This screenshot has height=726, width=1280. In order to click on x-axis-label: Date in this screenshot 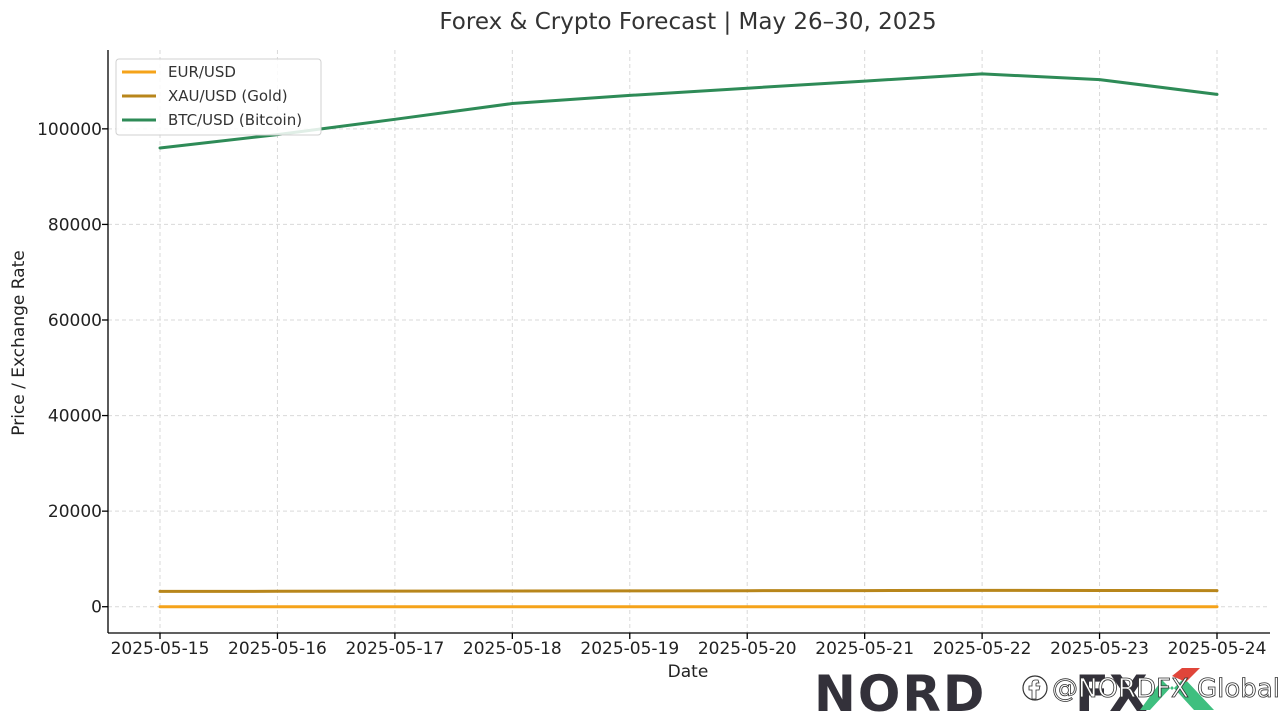, I will do `click(688, 672)`.